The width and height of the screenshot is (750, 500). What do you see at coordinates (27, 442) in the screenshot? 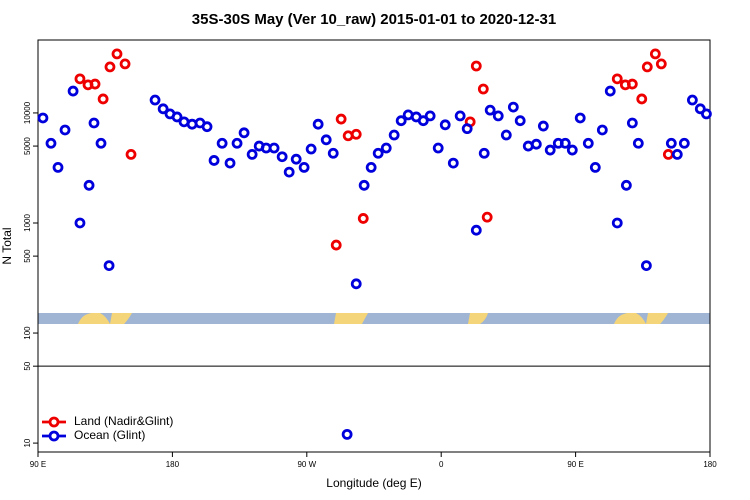
I see `y-tick-label: 10` at bounding box center [27, 442].